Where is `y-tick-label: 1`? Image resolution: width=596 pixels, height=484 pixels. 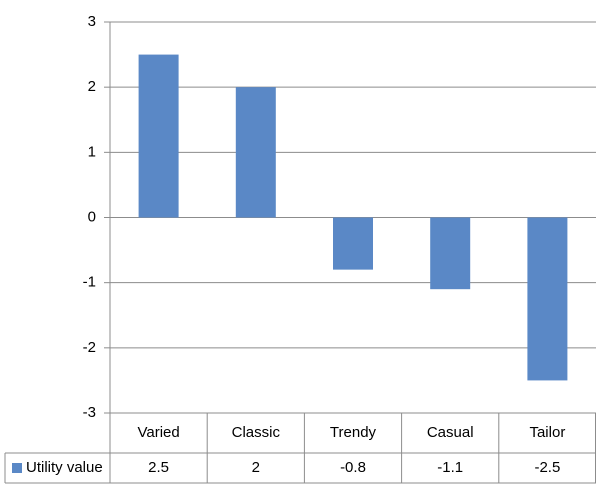 y-tick-label: 1 is located at coordinates (92, 151).